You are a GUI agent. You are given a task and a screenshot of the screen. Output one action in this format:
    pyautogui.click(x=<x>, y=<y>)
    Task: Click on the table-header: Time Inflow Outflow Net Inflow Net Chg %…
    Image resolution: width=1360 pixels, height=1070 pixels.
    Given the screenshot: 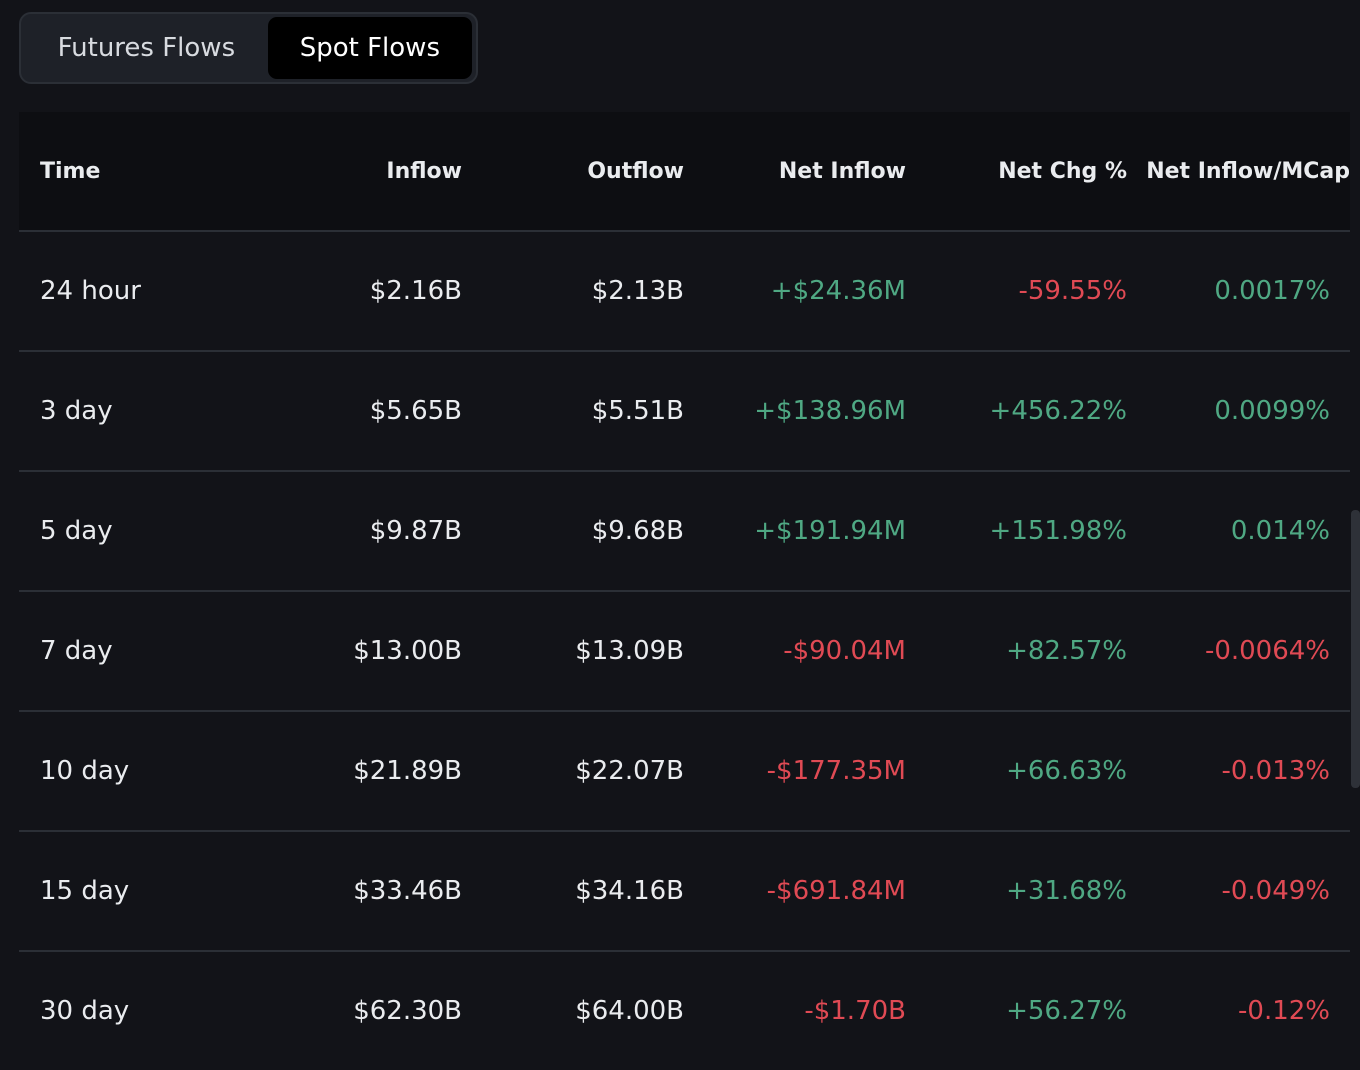 What is the action you would take?
    pyautogui.click(x=684, y=171)
    